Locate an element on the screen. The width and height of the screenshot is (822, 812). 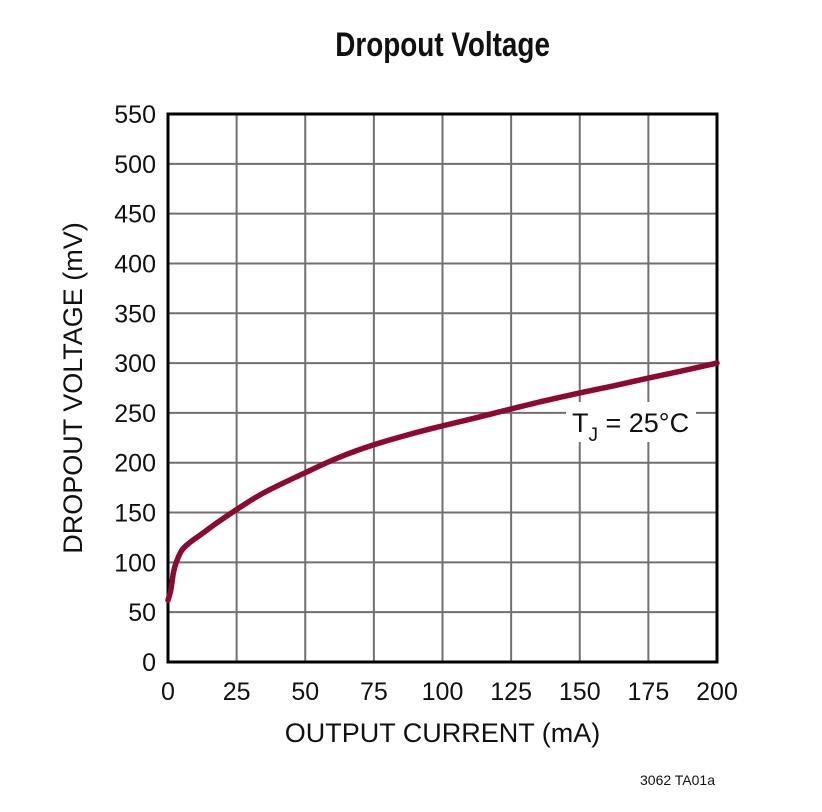
y-axis-label: DROPOUT VOLTAGE (mV) is located at coordinates (73, 388).